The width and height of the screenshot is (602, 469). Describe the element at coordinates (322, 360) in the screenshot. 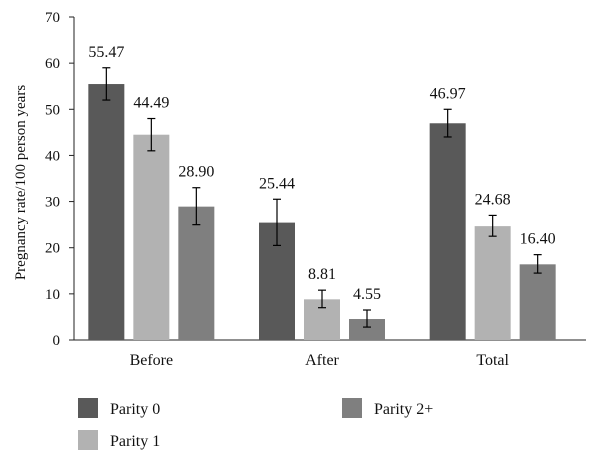

I see `x-tick-label: After` at that location.